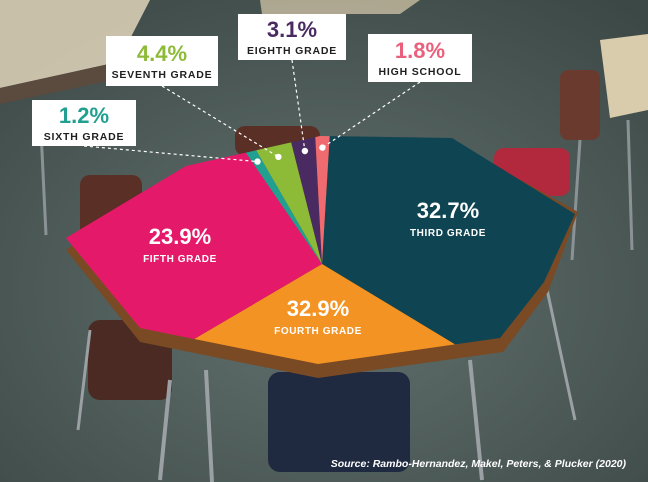  What do you see at coordinates (448, 233) in the screenshot?
I see `slice-label-name: THIRD GRADE` at bounding box center [448, 233].